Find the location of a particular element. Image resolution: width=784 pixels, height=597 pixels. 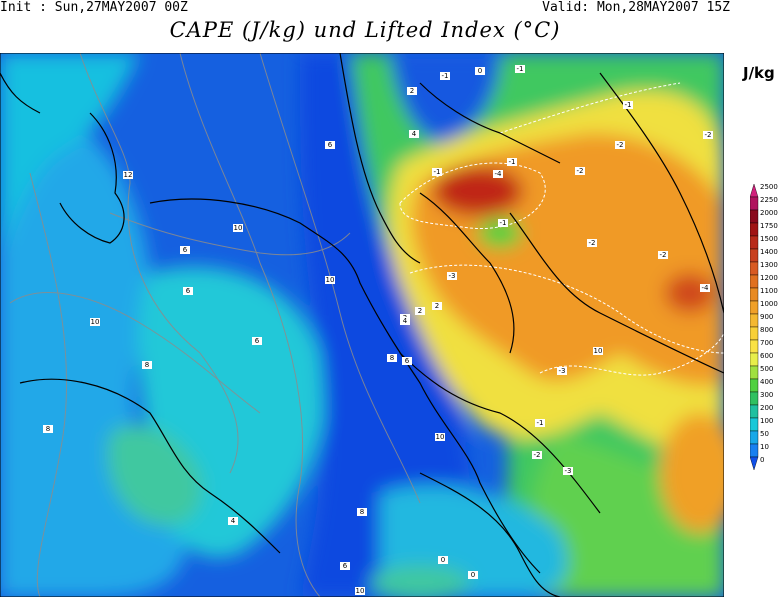

map-title: CAPE (J/kg) und Lifted Index (°C) is located at coordinates (365, 30).